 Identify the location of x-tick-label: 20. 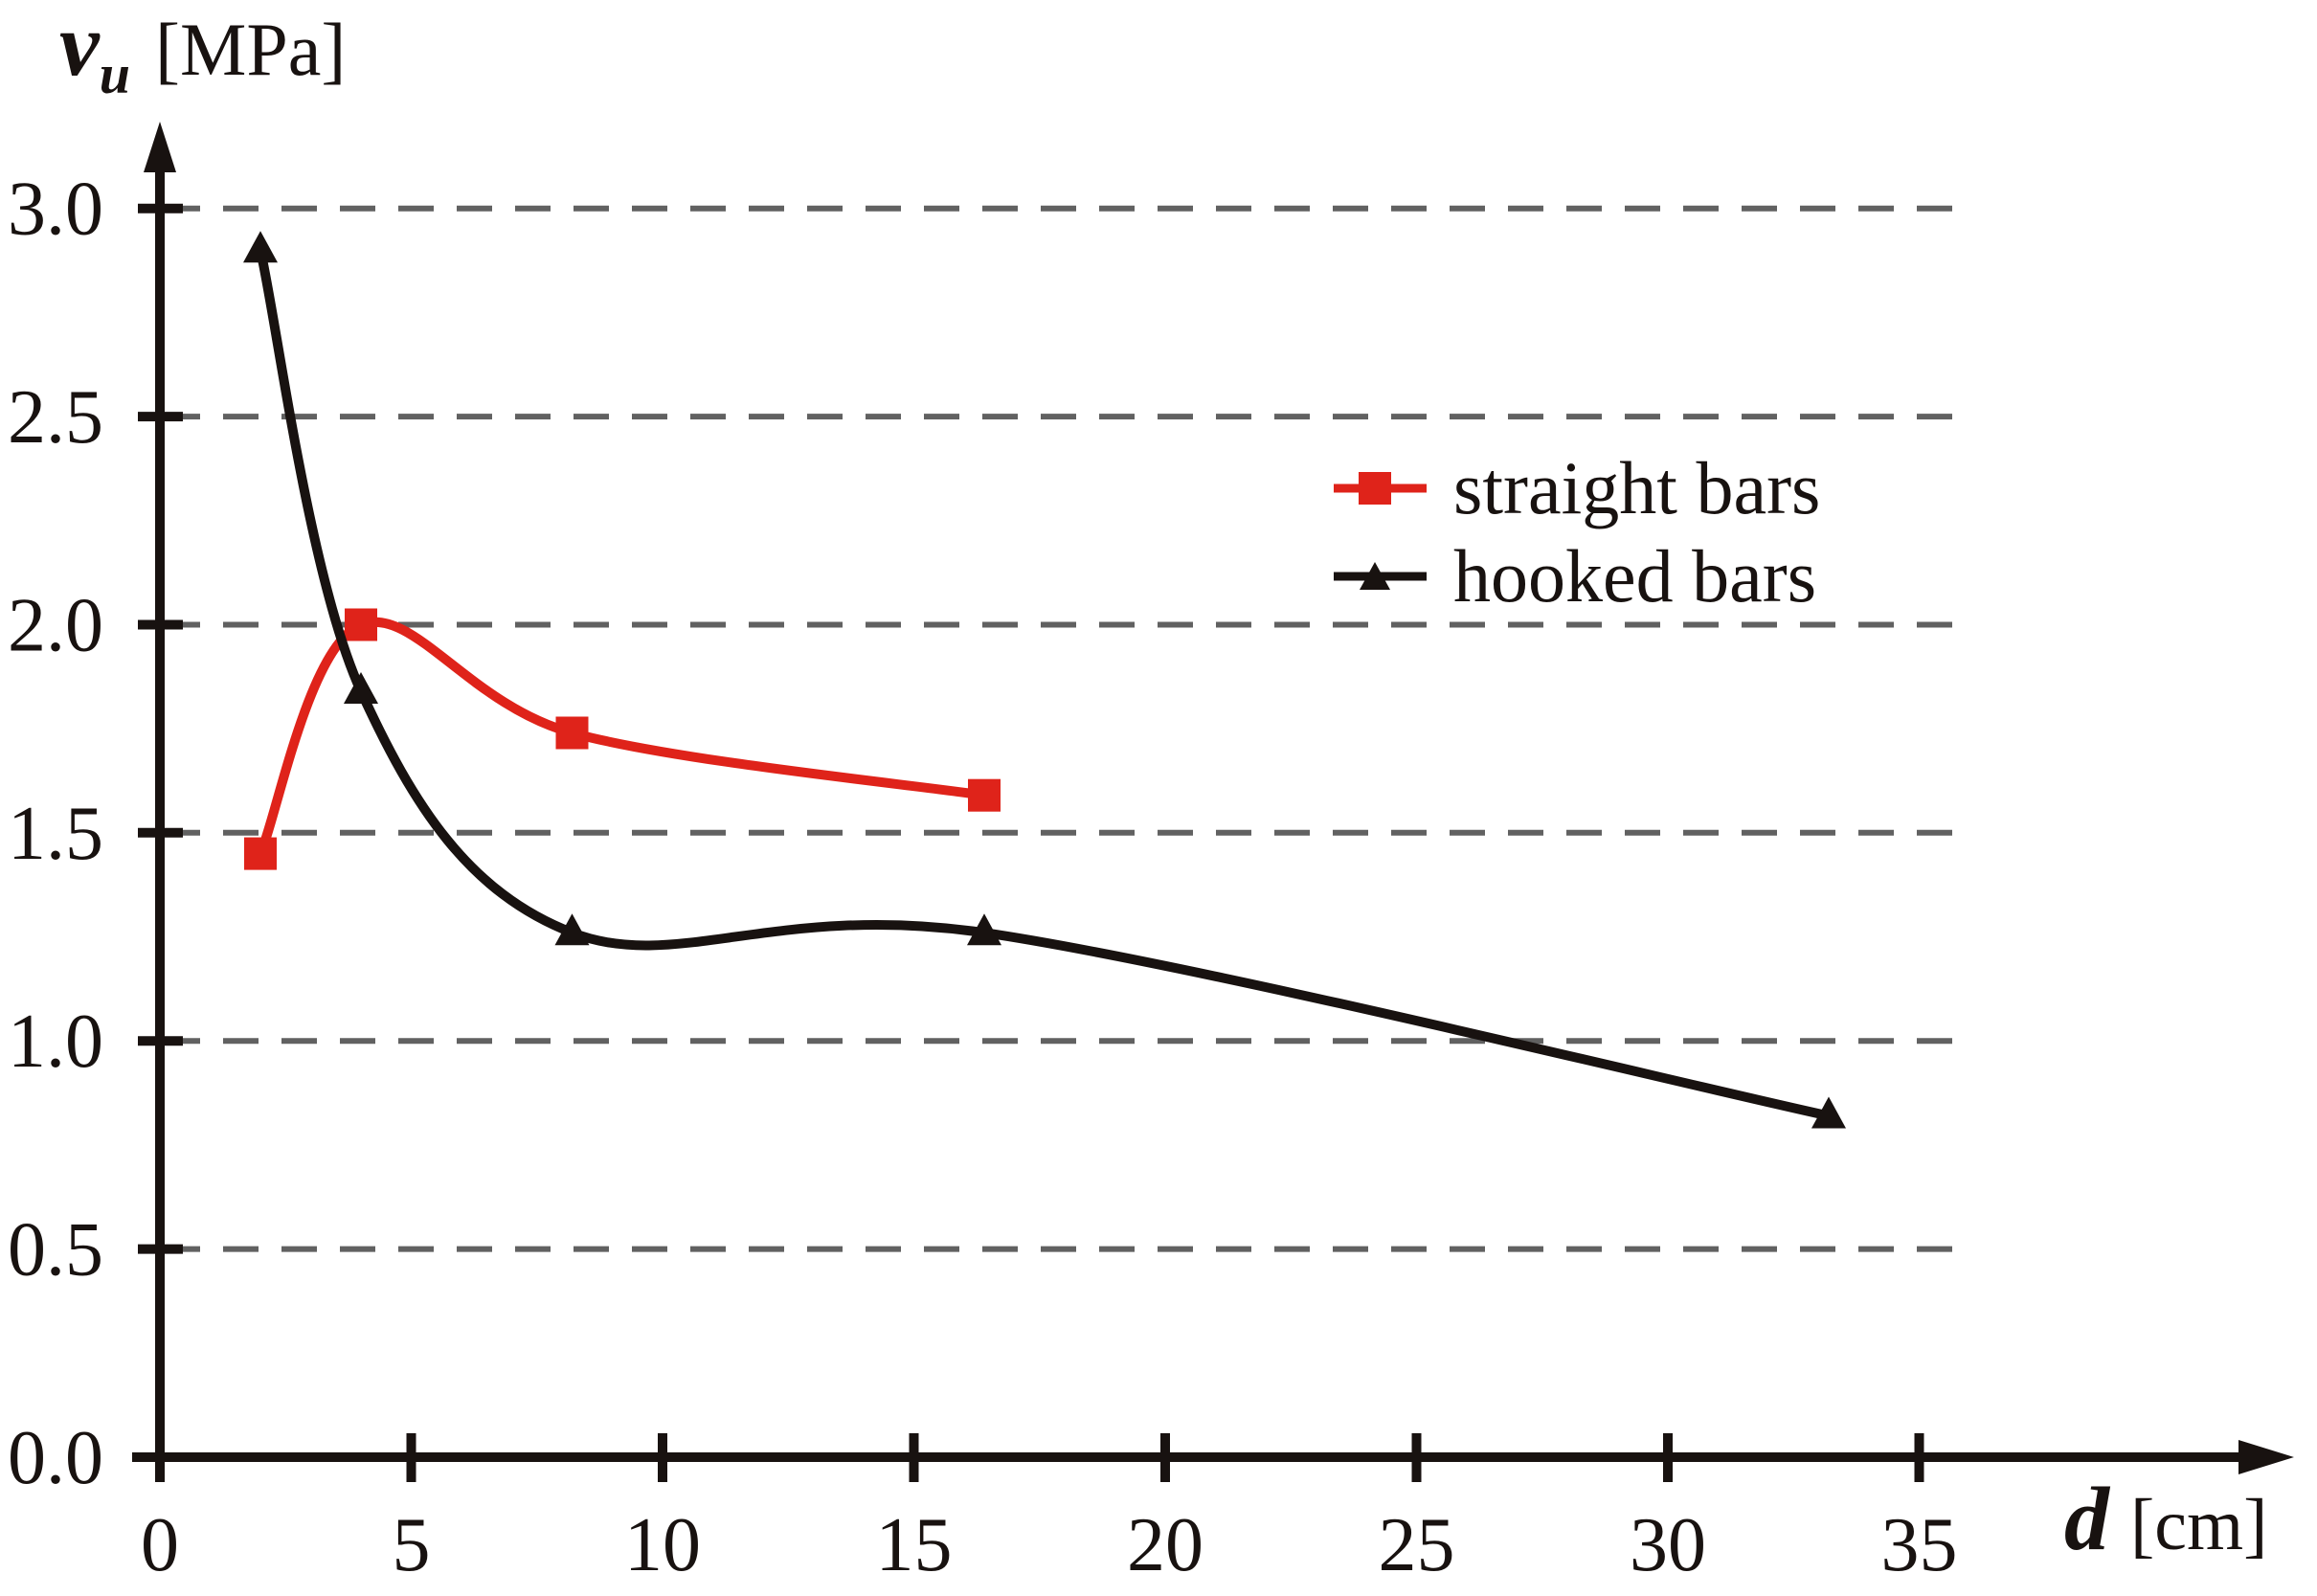
(1165, 1545).